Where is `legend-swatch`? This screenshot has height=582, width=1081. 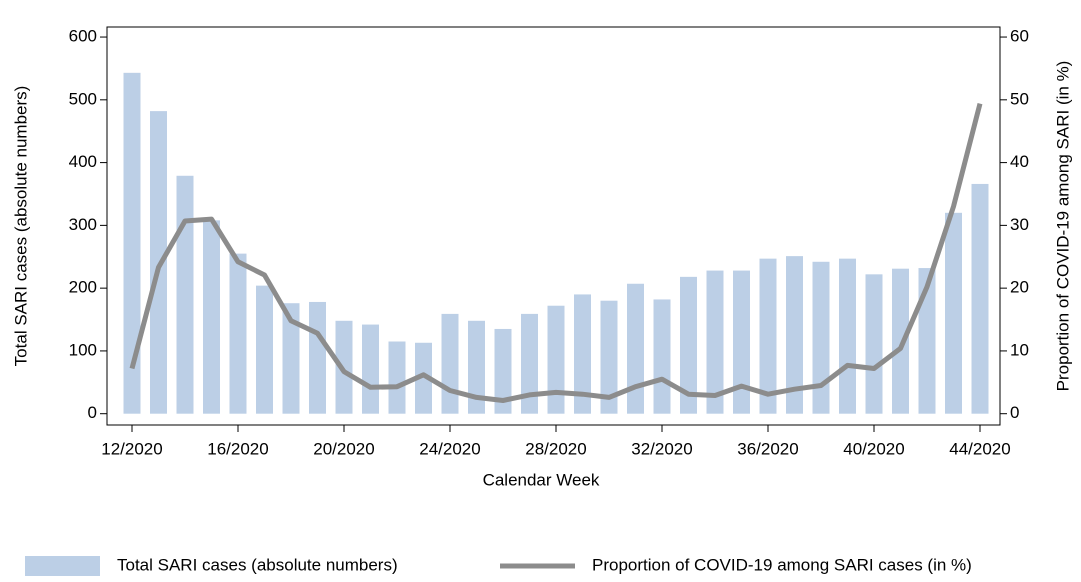 legend-swatch is located at coordinates (62, 566).